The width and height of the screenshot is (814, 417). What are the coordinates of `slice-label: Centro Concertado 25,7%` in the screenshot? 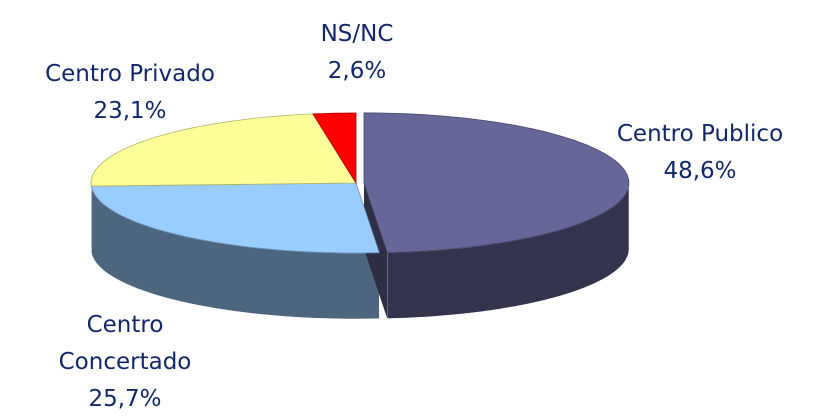 It's located at (125, 362).